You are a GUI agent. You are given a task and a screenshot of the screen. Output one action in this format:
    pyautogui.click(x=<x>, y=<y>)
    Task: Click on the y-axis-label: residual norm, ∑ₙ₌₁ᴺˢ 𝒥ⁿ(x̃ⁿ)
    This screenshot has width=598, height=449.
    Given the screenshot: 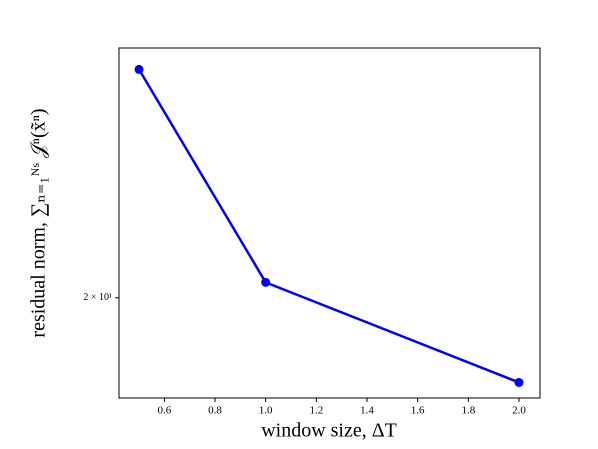 What is the action you would take?
    pyautogui.click(x=39, y=222)
    